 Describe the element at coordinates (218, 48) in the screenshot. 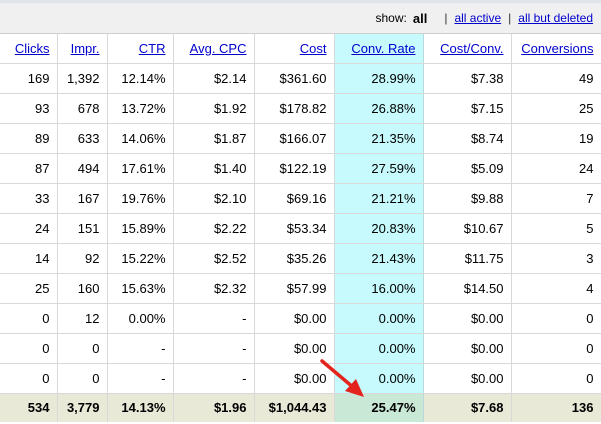

I see `col-header-label: Avg. CPC` at that location.